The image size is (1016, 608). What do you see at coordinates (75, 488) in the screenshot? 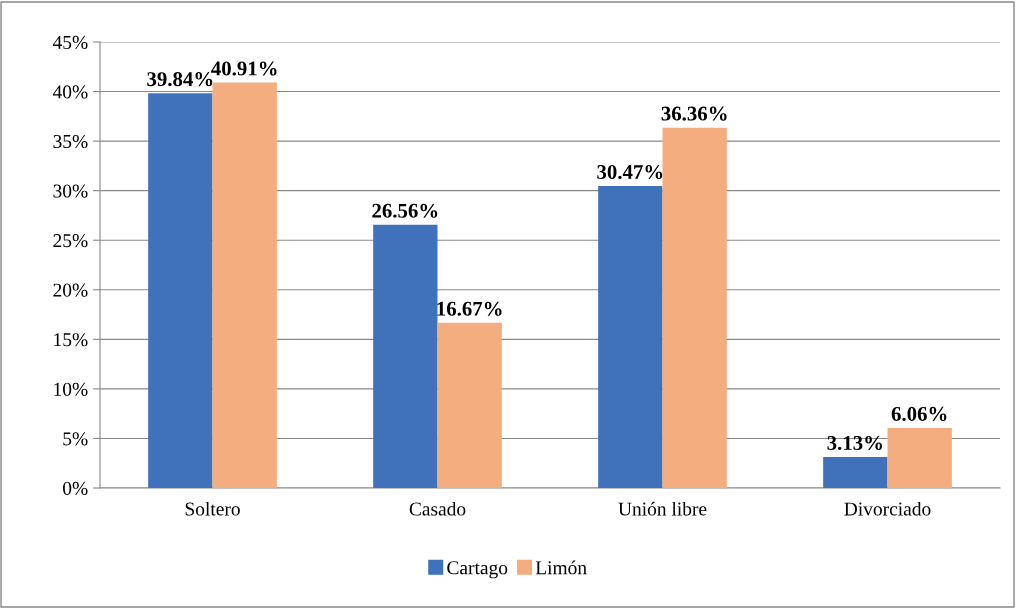
I see `y-tick-label: 0%` at bounding box center [75, 488].